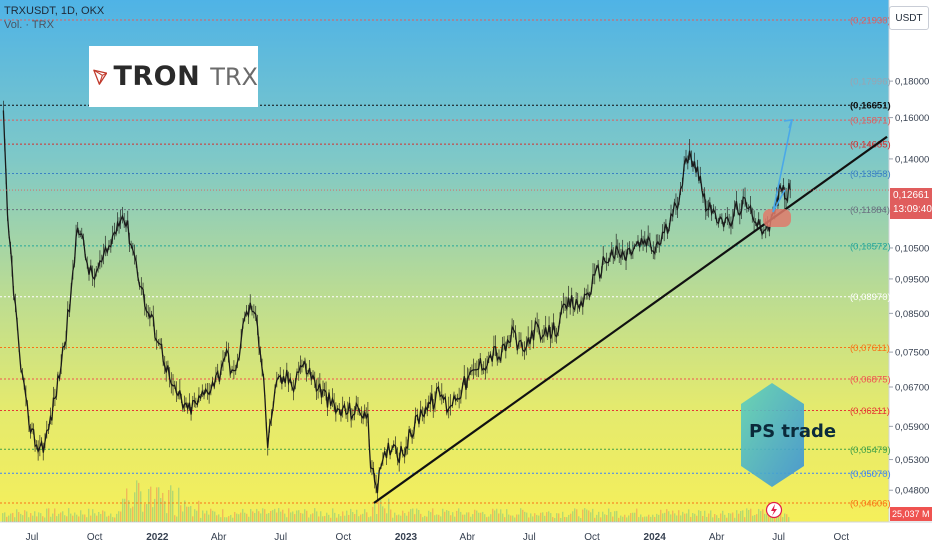 Image resolution: width=932 pixels, height=550 pixels. I want to click on x-tick-label-11: Abr, so click(717, 537).